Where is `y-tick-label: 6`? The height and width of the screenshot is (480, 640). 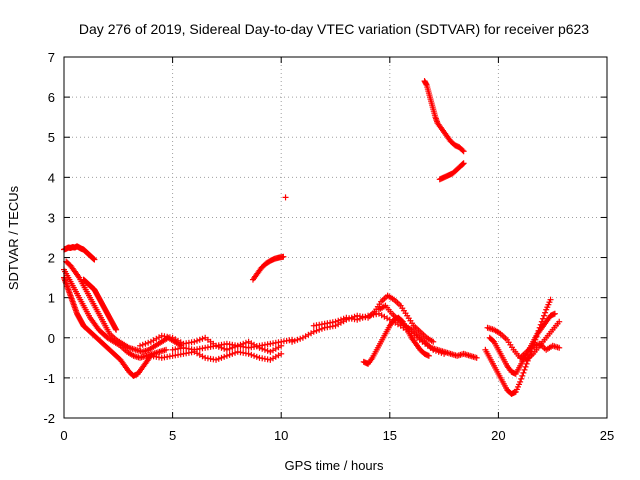
y-tick-label: 6 is located at coordinates (51, 97).